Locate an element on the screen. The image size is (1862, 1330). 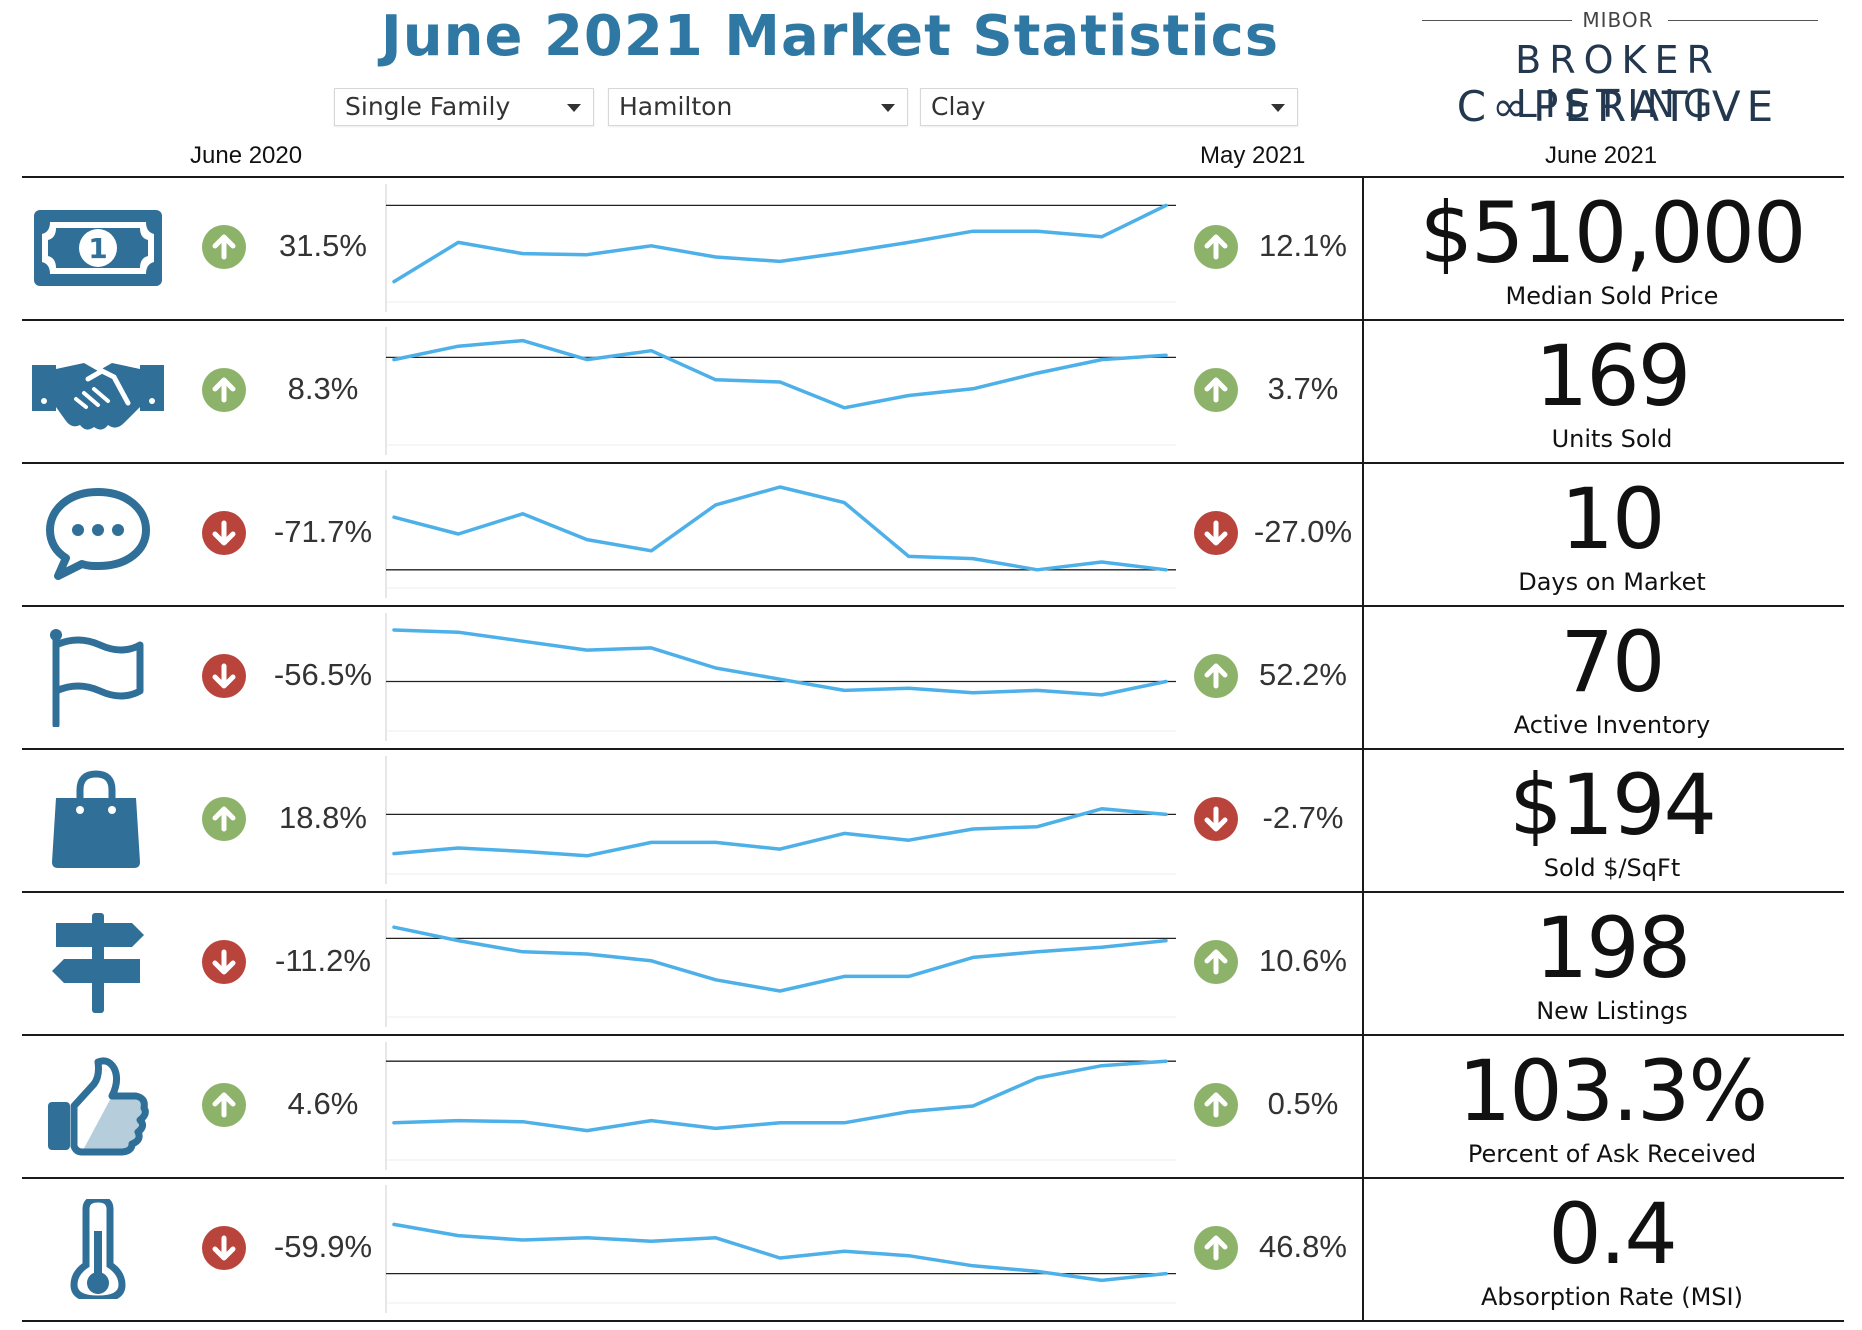
yoy-change: 8.3% is located at coordinates (323, 388).